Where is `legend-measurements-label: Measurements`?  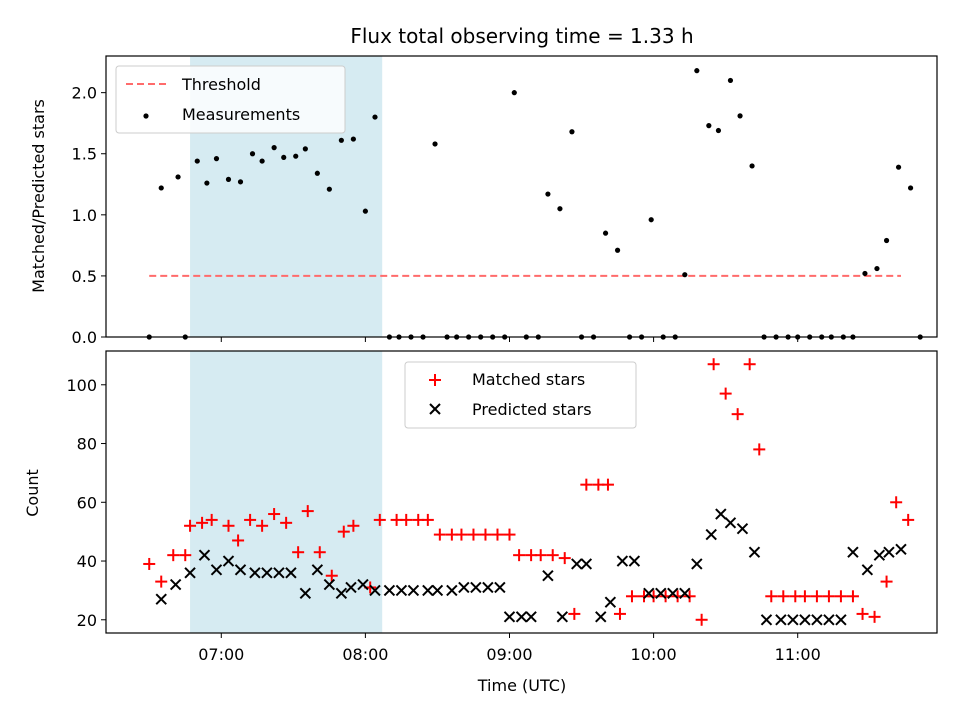
legend-measurements-label: Measurements is located at coordinates (241, 114).